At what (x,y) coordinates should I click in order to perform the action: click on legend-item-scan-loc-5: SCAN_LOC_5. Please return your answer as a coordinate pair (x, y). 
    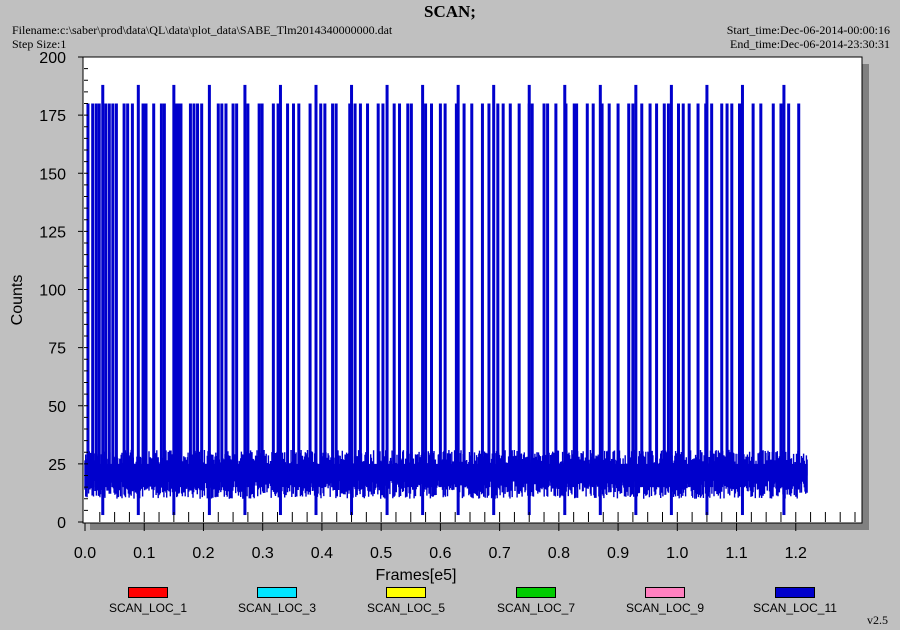
    Looking at the image, I should click on (406, 601).